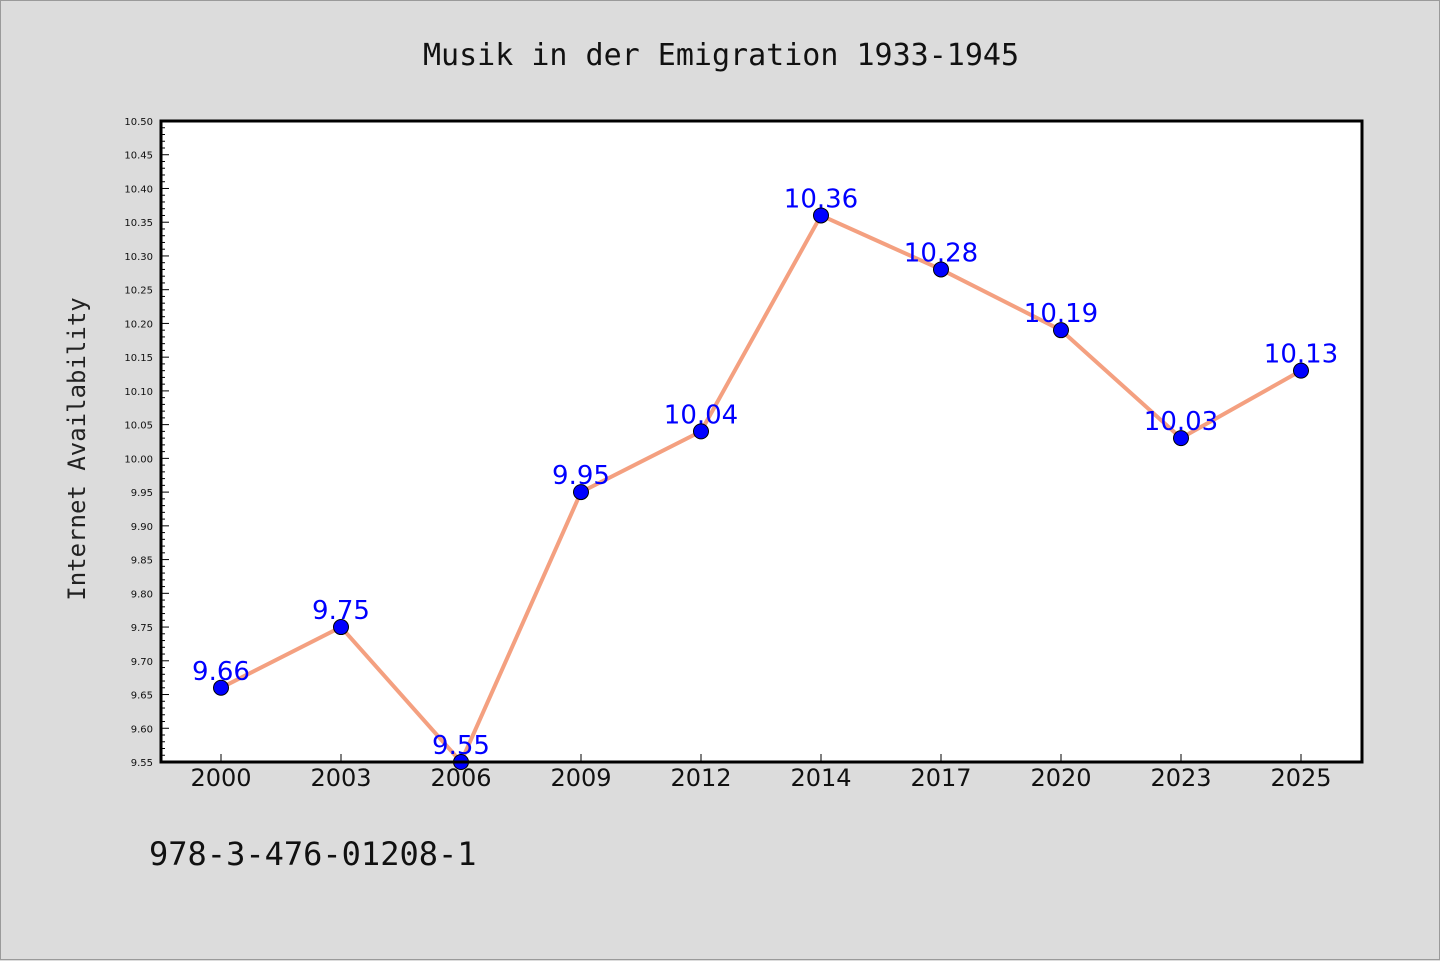 The width and height of the screenshot is (1440, 961). Describe the element at coordinates (138, 392) in the screenshot. I see `y-tick-label: 10.10` at that location.